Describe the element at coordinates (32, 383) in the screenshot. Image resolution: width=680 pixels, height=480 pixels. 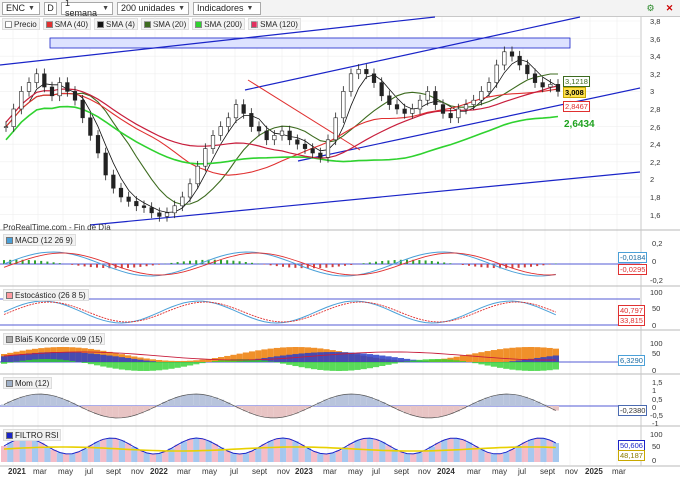
I see `panel-title-label: Mom (12)` at that location.